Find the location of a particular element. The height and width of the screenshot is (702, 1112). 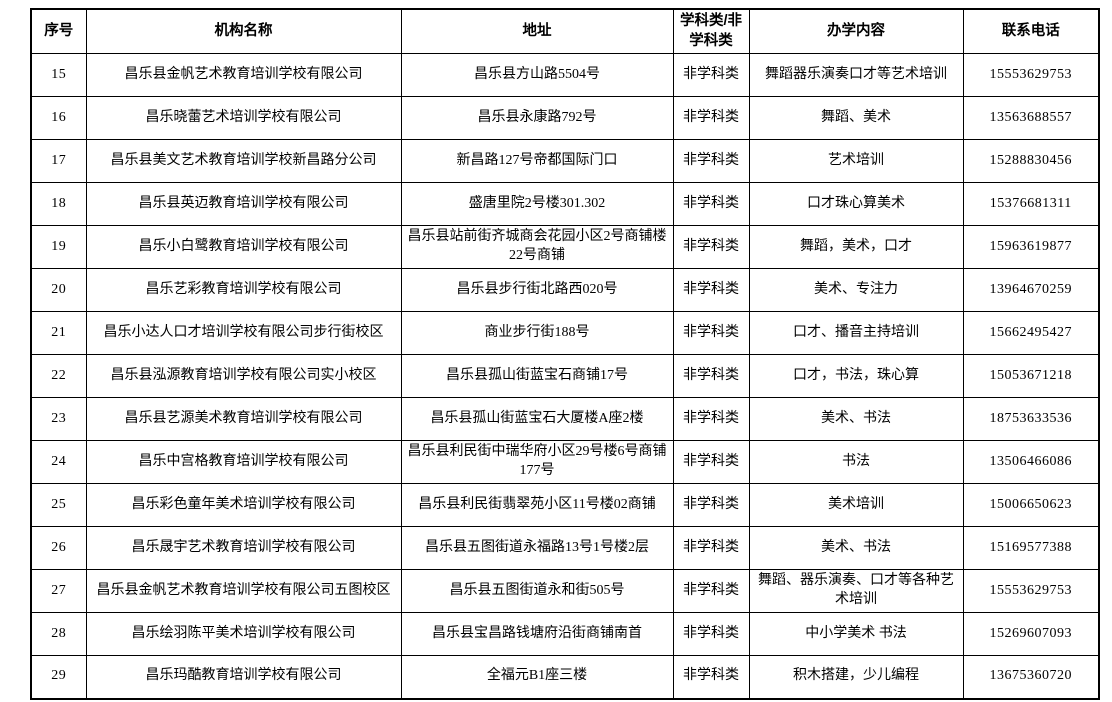

cell-name: 昌乐彩色童年美术培训学校有限公司 is located at coordinates (243, 505).